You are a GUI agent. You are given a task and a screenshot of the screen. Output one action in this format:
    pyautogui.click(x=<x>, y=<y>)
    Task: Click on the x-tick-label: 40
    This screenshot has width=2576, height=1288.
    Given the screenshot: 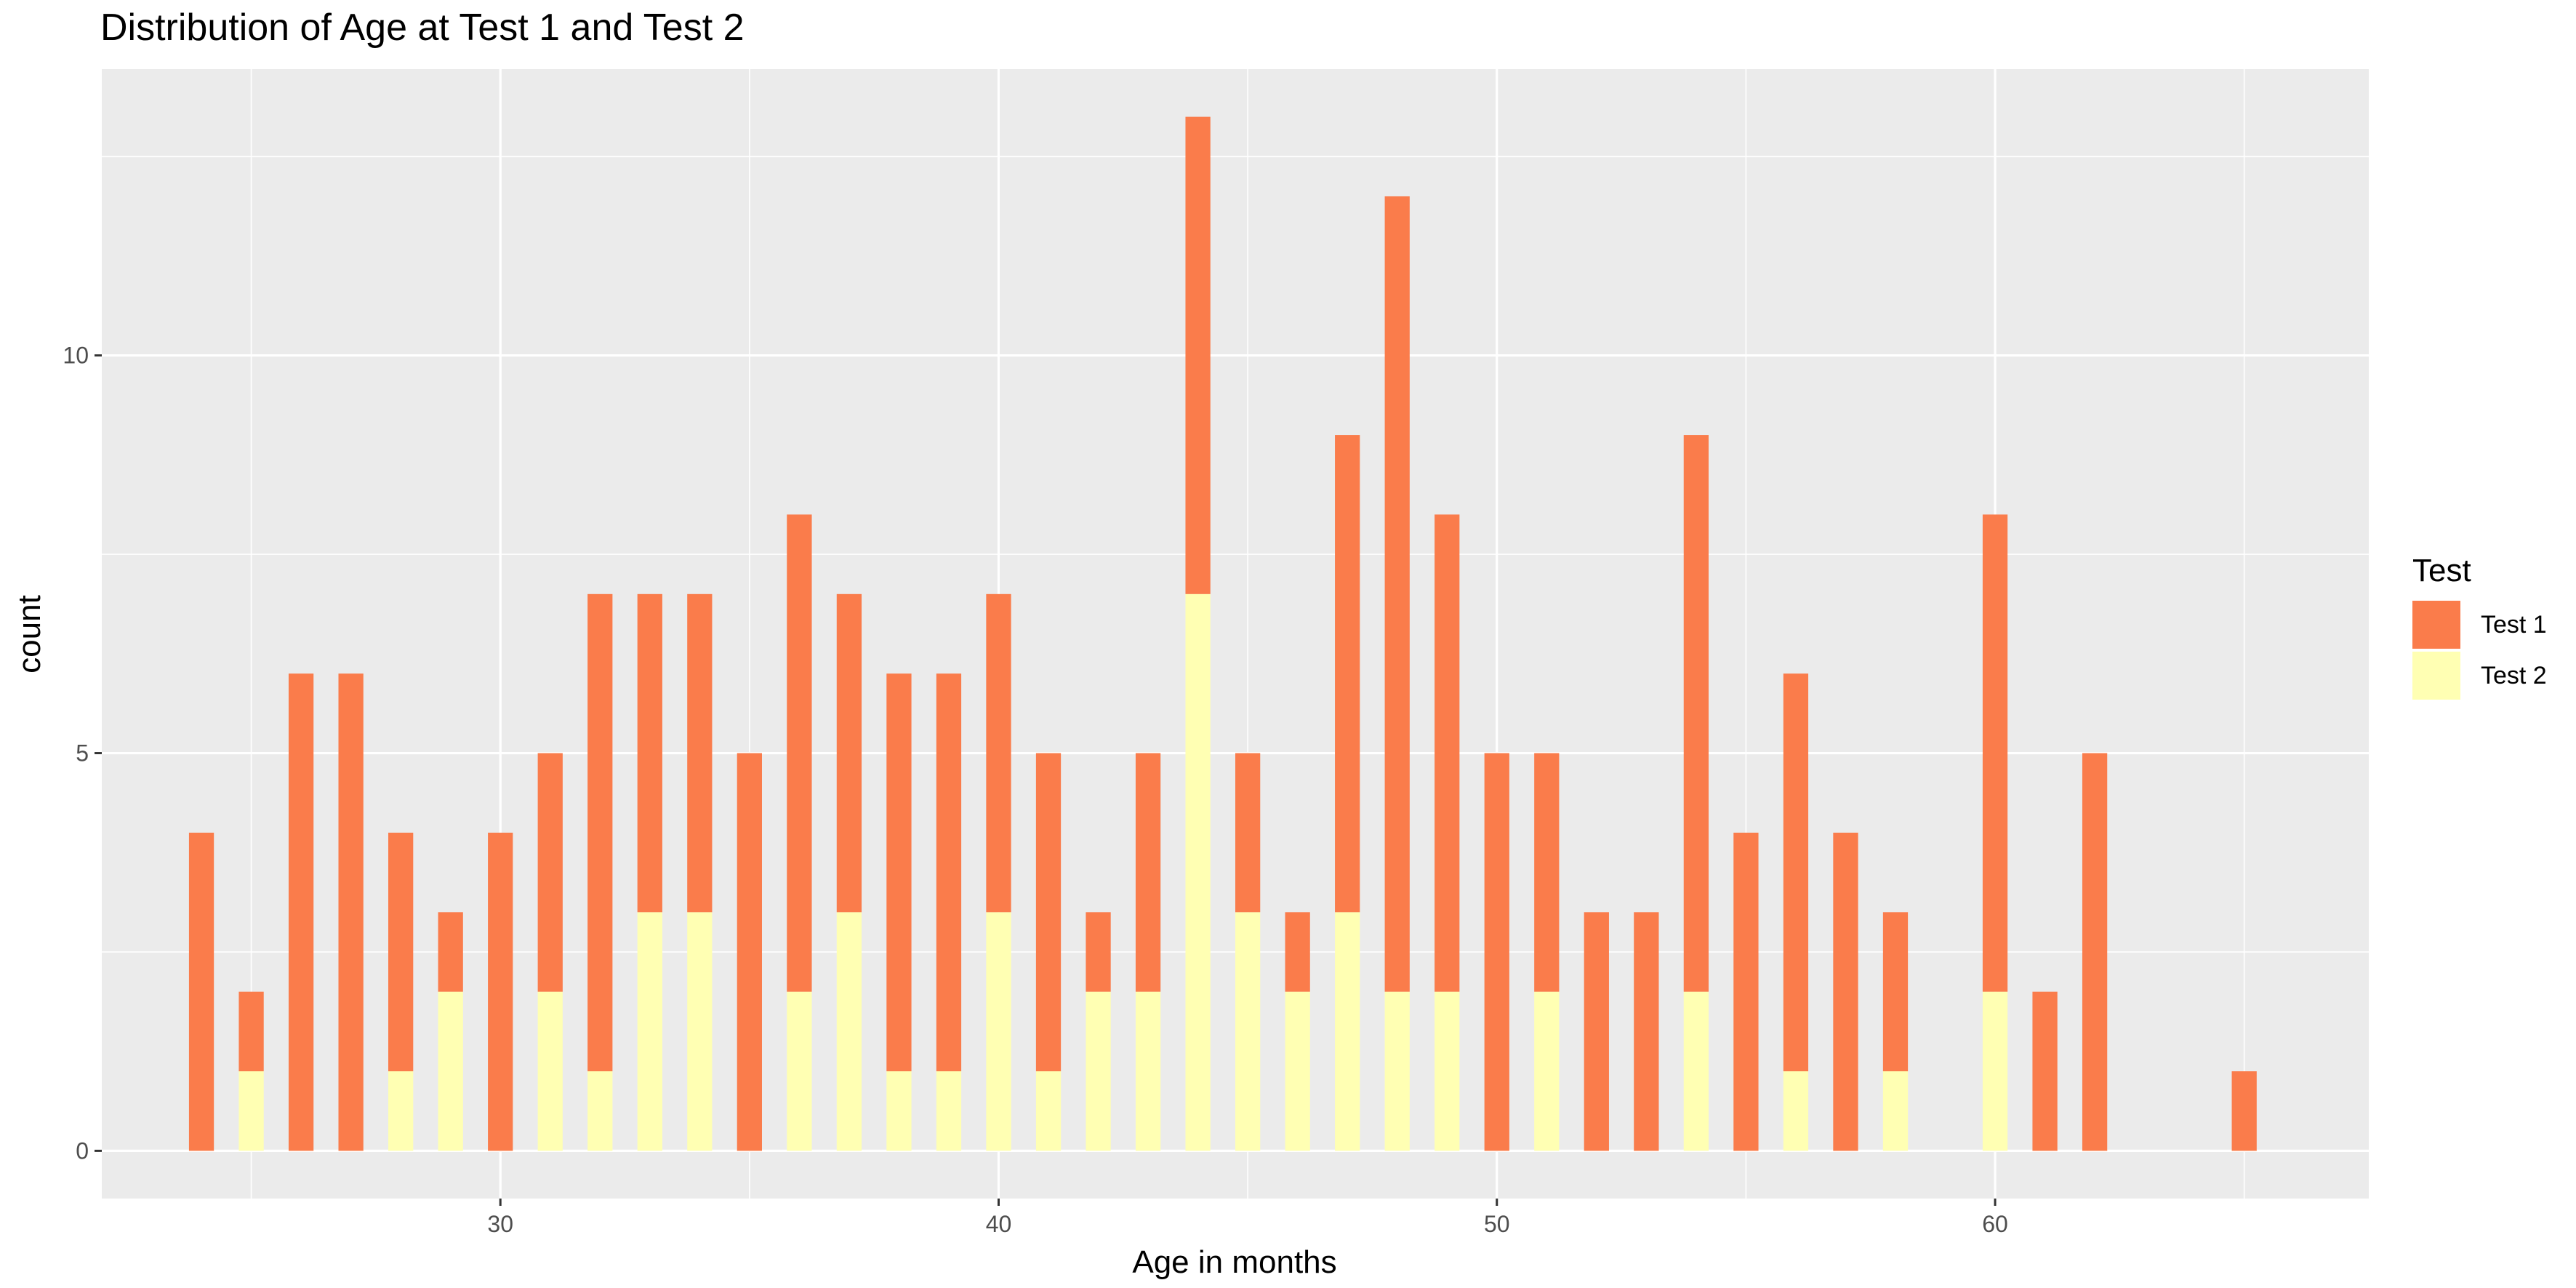 What is the action you would take?
    pyautogui.click(x=999, y=1224)
    